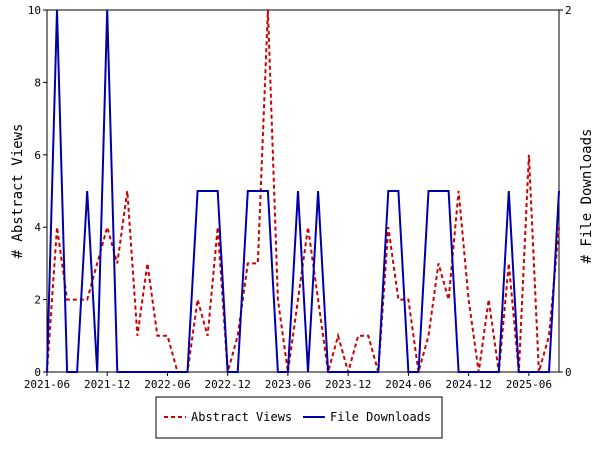 This screenshot has width=600, height=450. Describe the element at coordinates (587, 196) in the screenshot. I see `right-axis-label: # File Downloads` at that location.